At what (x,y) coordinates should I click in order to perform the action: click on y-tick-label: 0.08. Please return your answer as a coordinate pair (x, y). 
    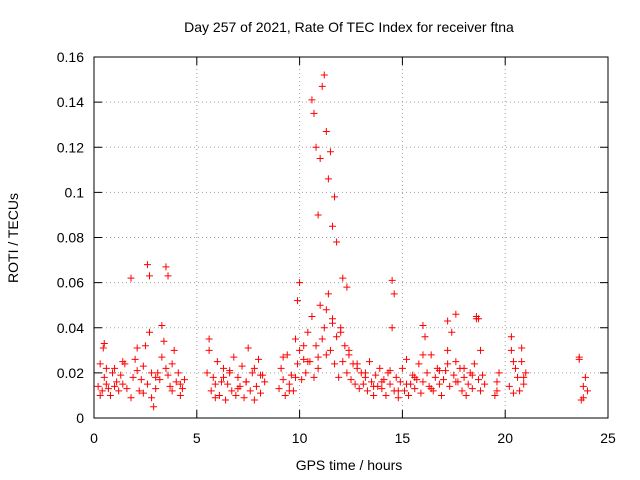
    Looking at the image, I should click on (70, 238).